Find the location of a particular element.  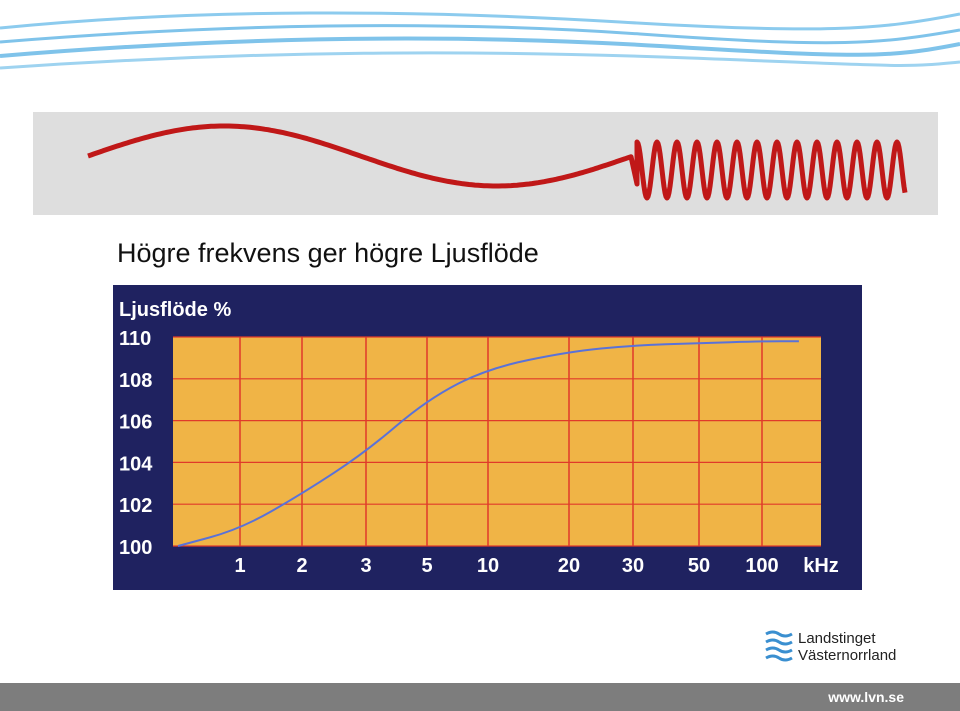

logo-text: Landstinget Västernorrland is located at coordinates (847, 647).